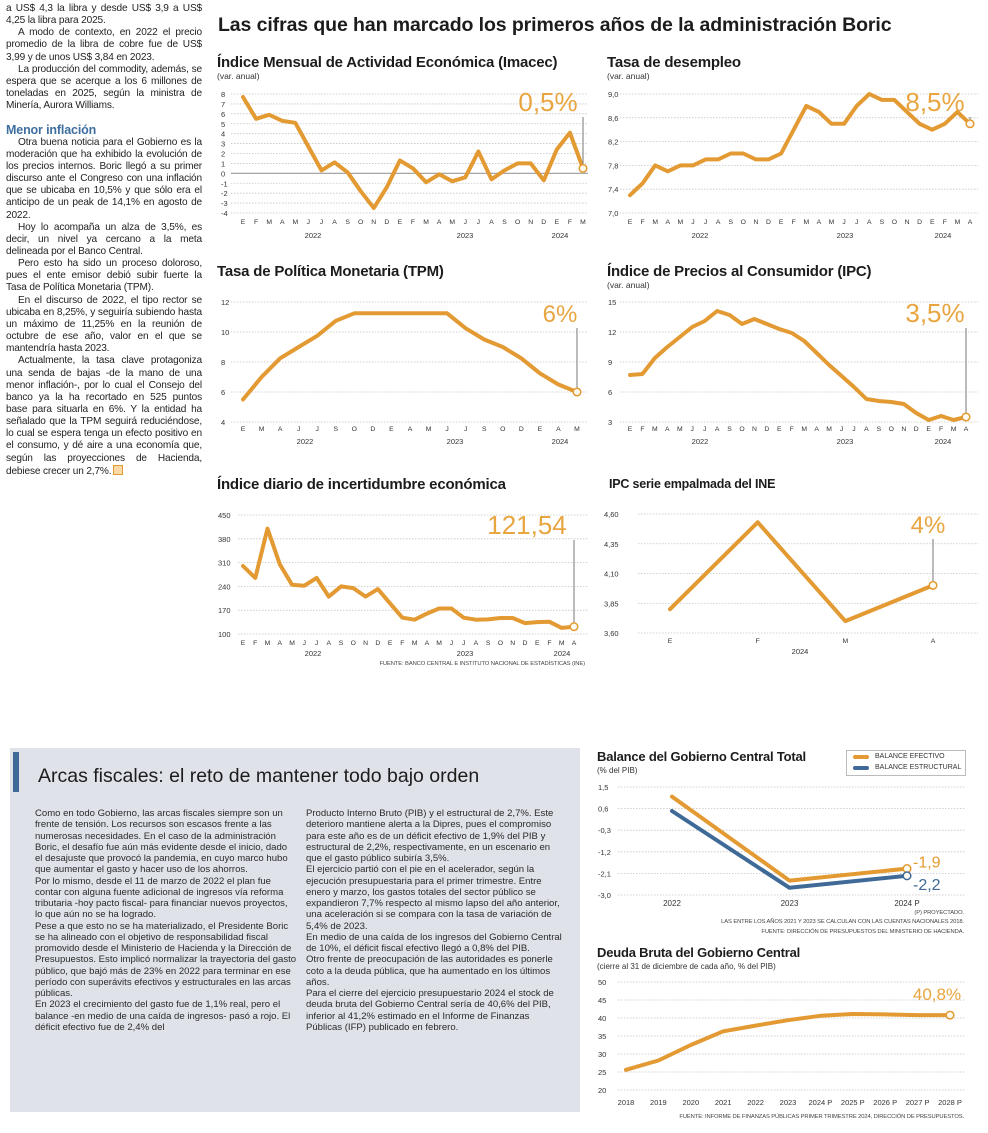 Image resolution: width=988 pixels, height=1133 pixels. I want to click on legend-item-estructural: BALANCE ESTRUCTURAL, so click(906, 767).